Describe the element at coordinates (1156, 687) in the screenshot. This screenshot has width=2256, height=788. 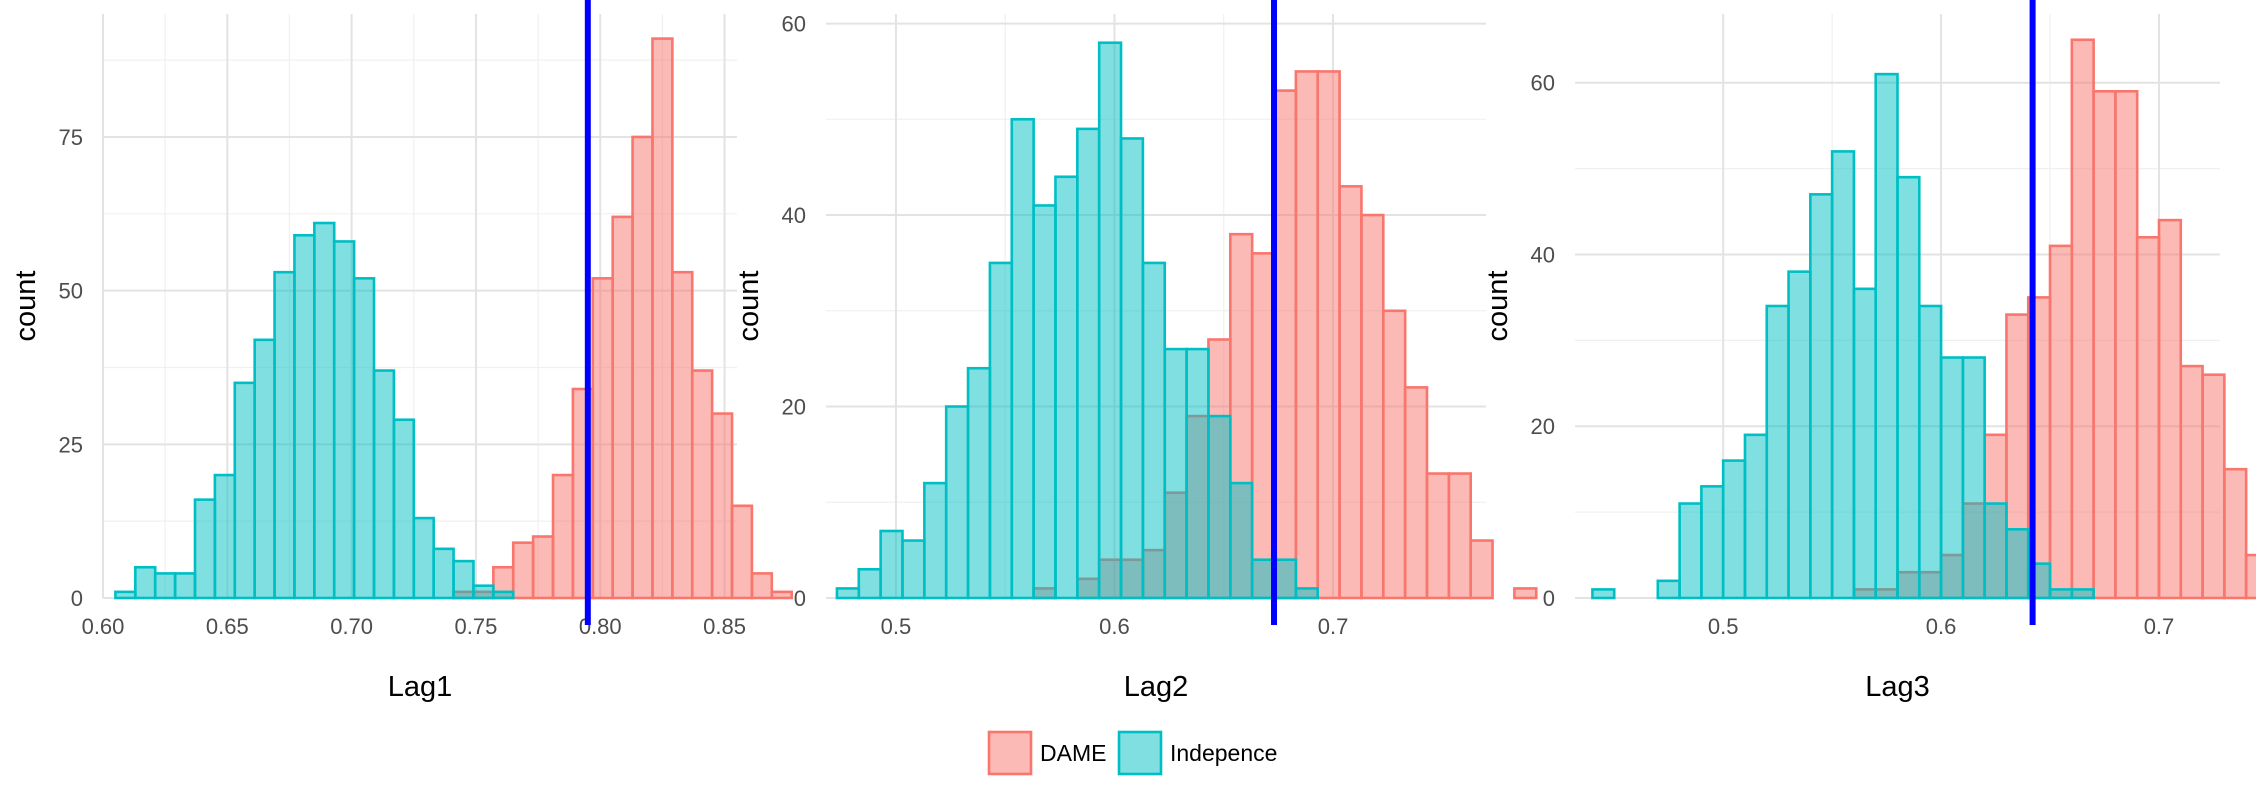
I see `x-axis-title: Lag2` at that location.